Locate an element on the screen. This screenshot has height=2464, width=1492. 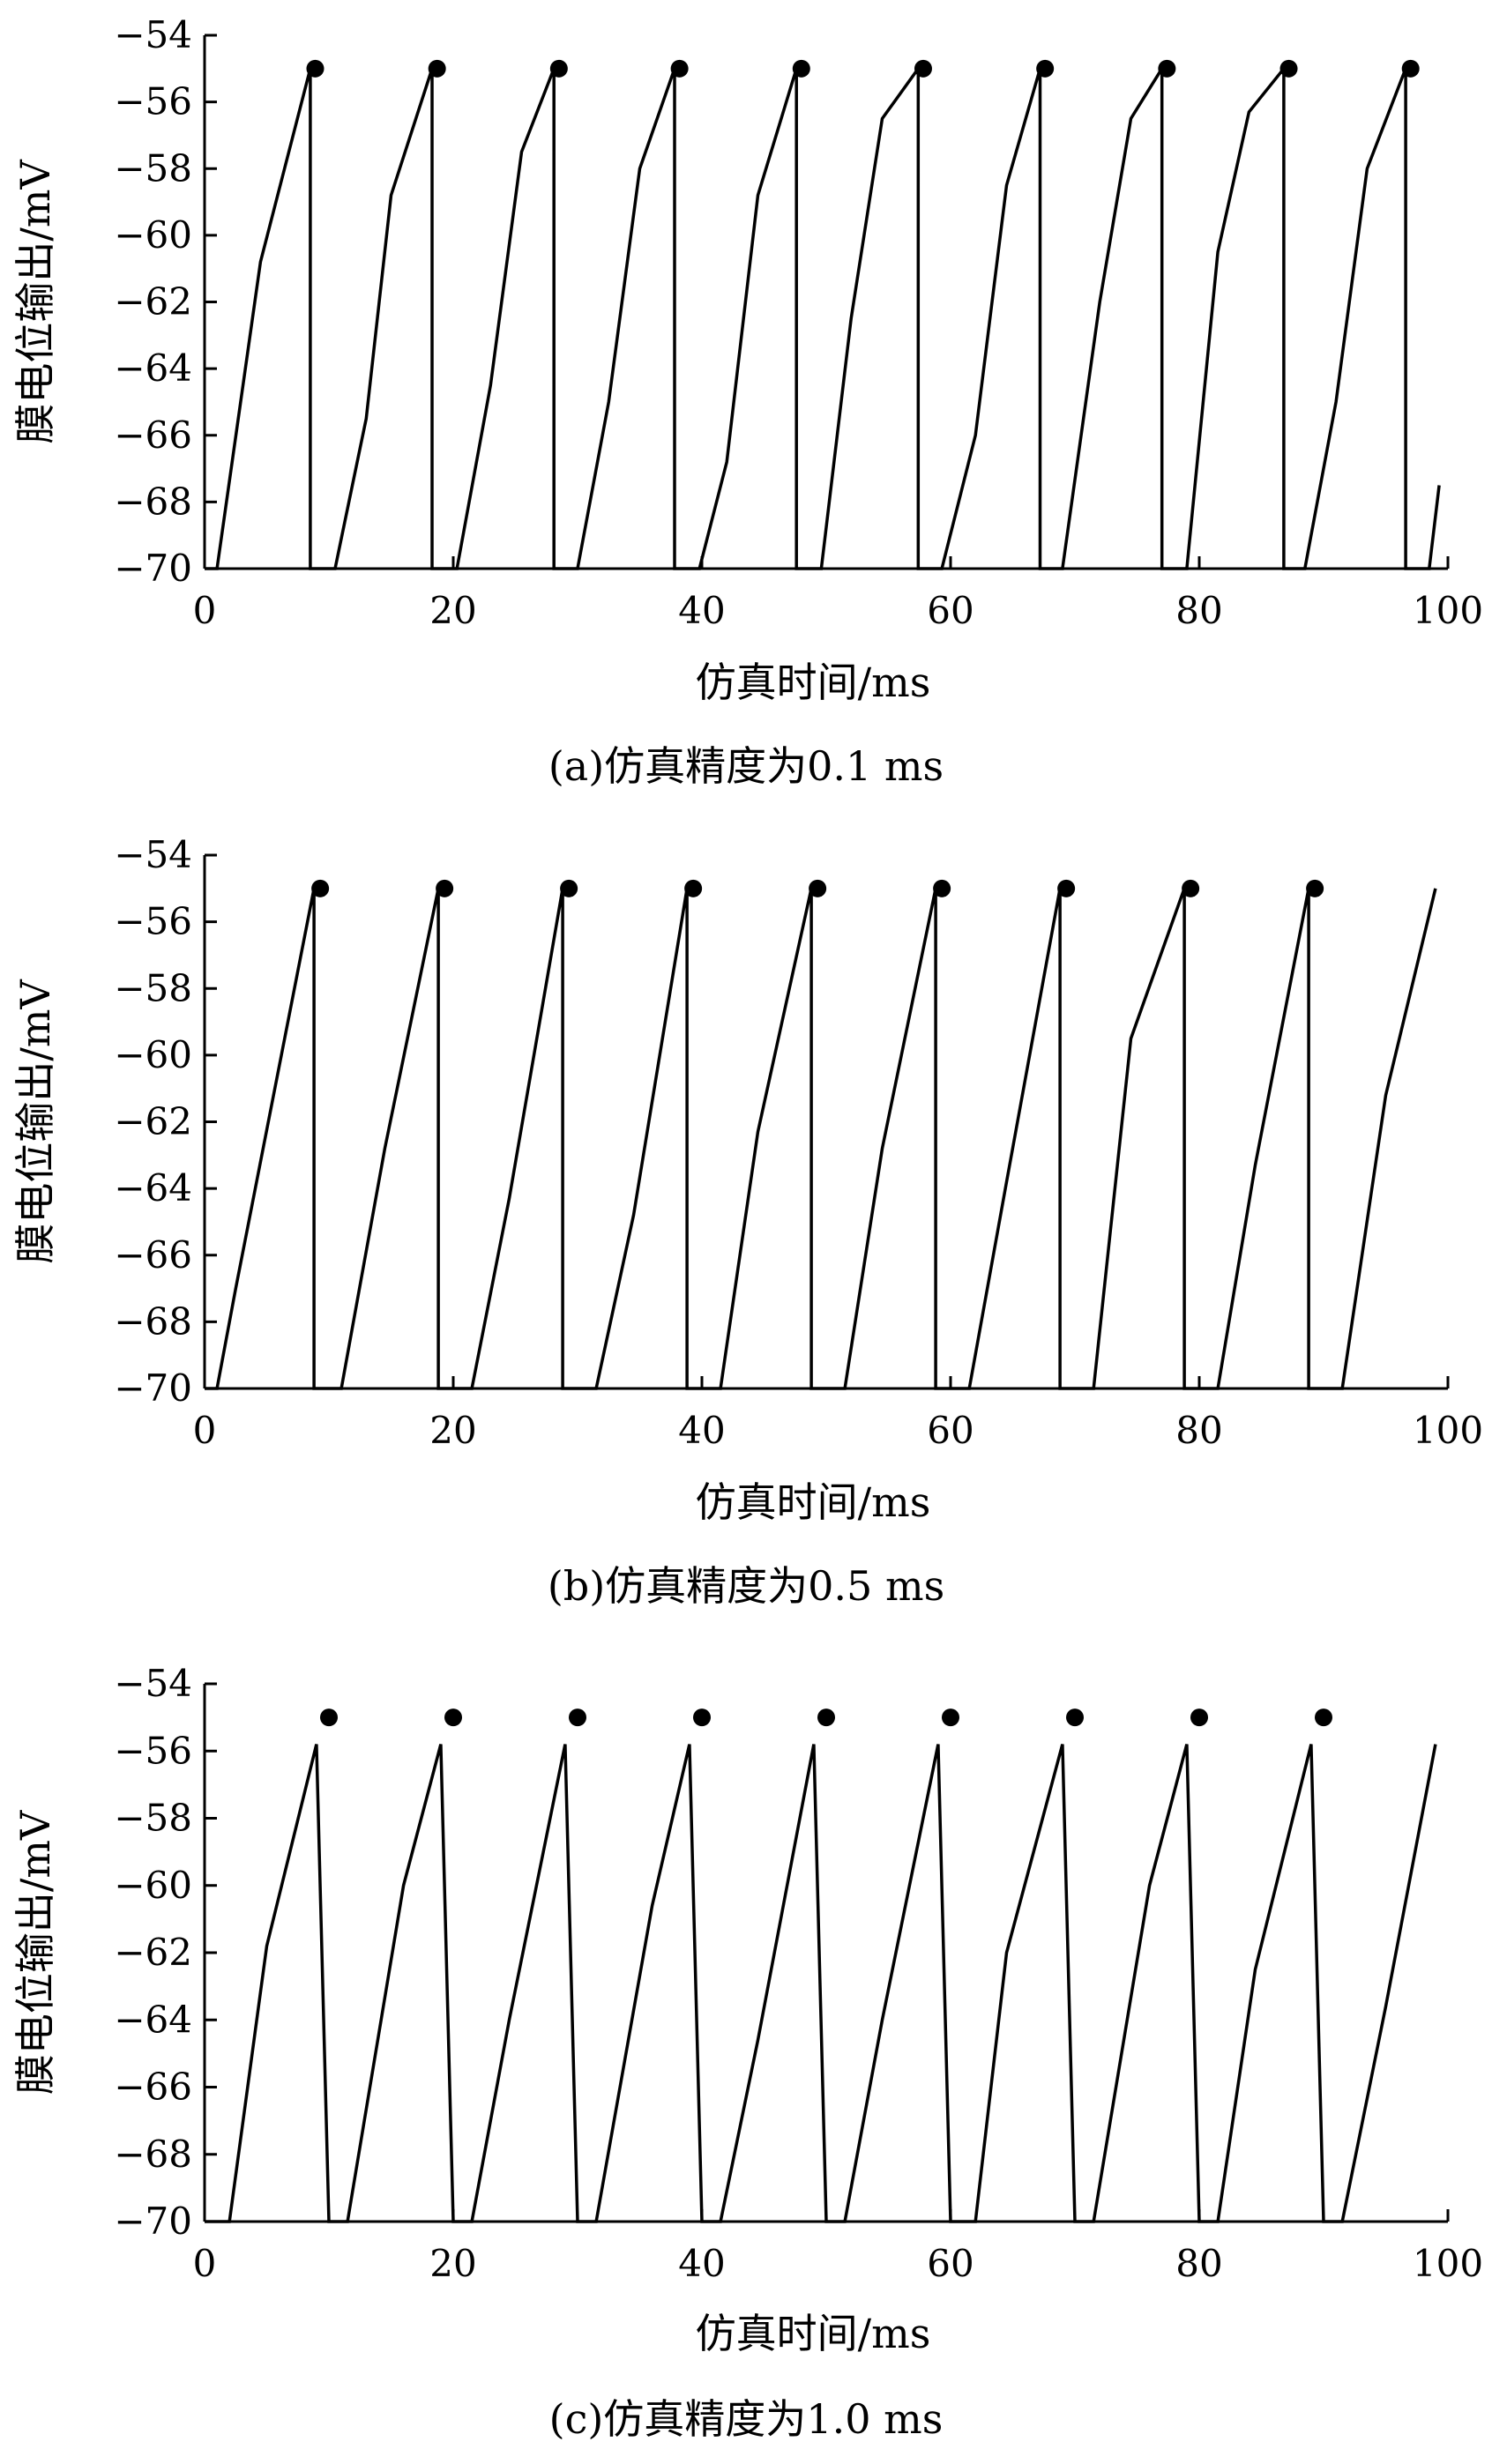
panel-caption: (c)仿真精度为1.0 ms is located at coordinates (747, 2419).